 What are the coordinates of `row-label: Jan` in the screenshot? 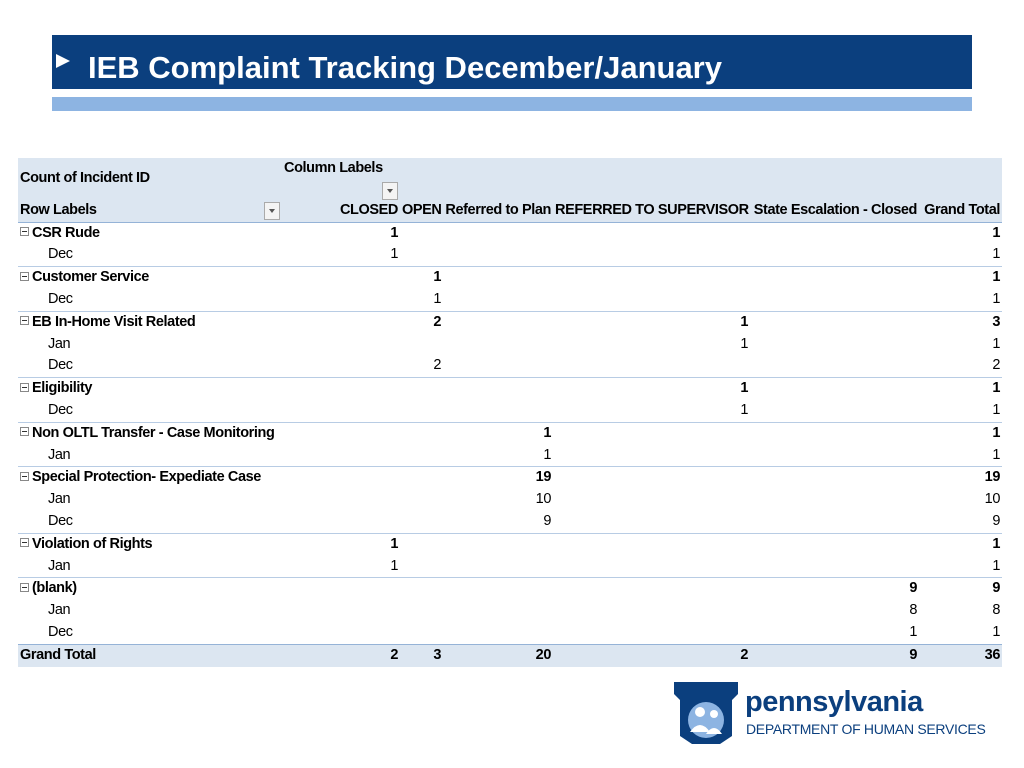 It's located at (150, 500).